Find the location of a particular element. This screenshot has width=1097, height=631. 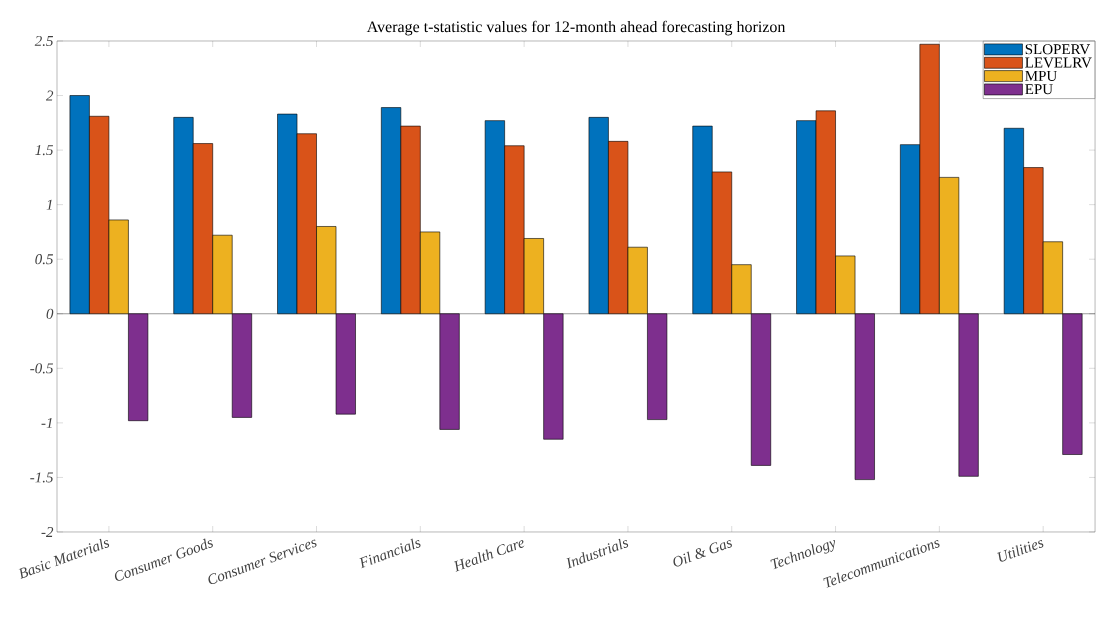

x-tick-label: Oil & Gas is located at coordinates (702, 553).